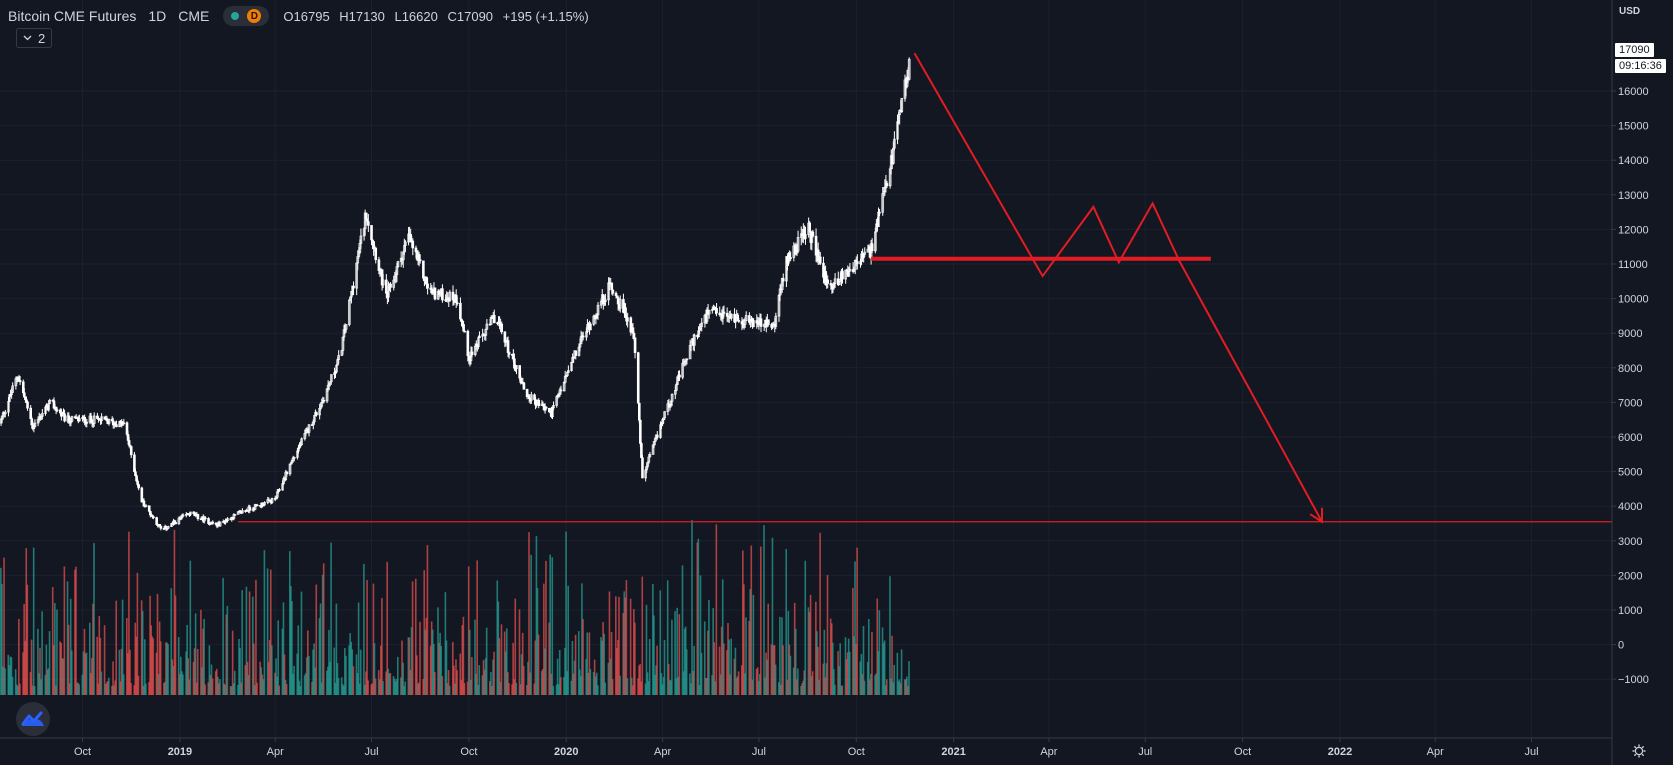  I want to click on symbol-name: Bitcoin CME Futures, so click(72, 16).